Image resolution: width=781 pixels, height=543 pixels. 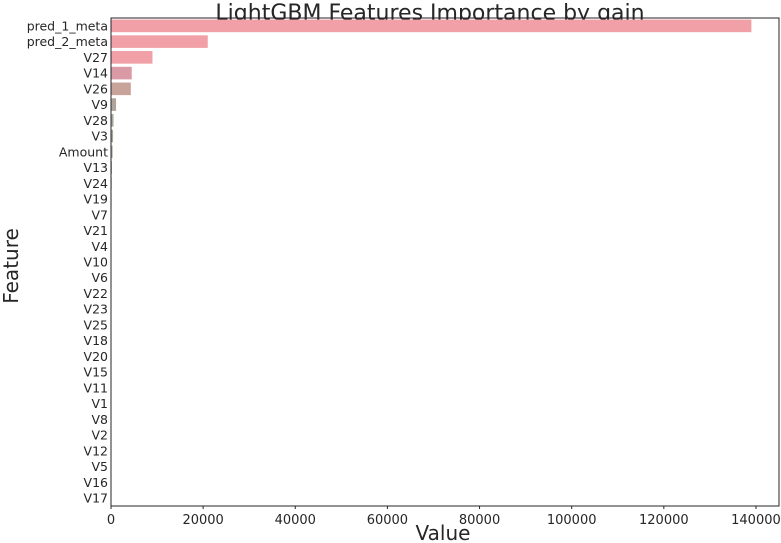 What do you see at coordinates (99, 104) in the screenshot?
I see `y-tick-label: V9` at bounding box center [99, 104].